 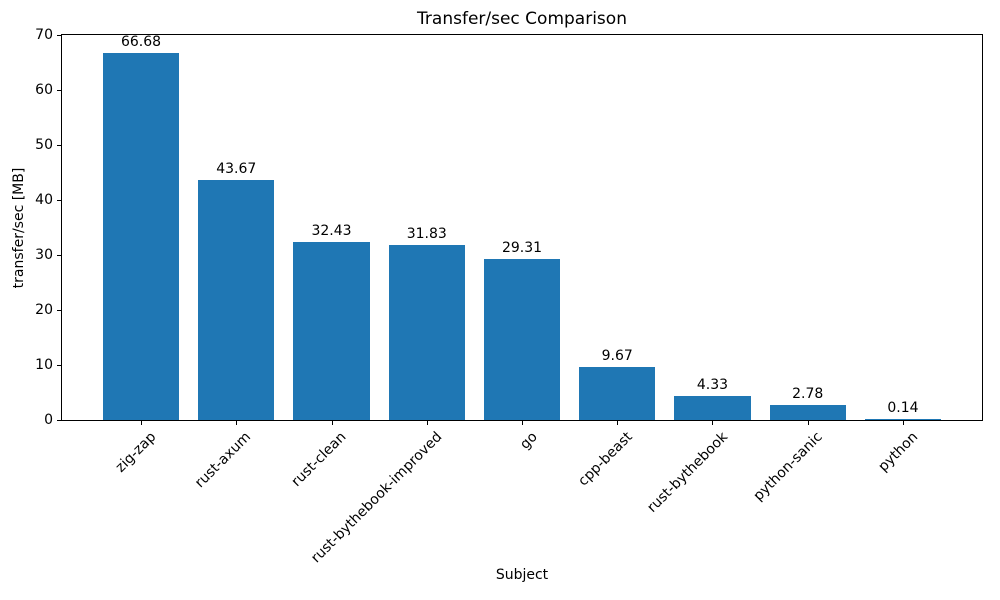 I want to click on chart-title: Transfer/sec Comparison, so click(x=522, y=19).